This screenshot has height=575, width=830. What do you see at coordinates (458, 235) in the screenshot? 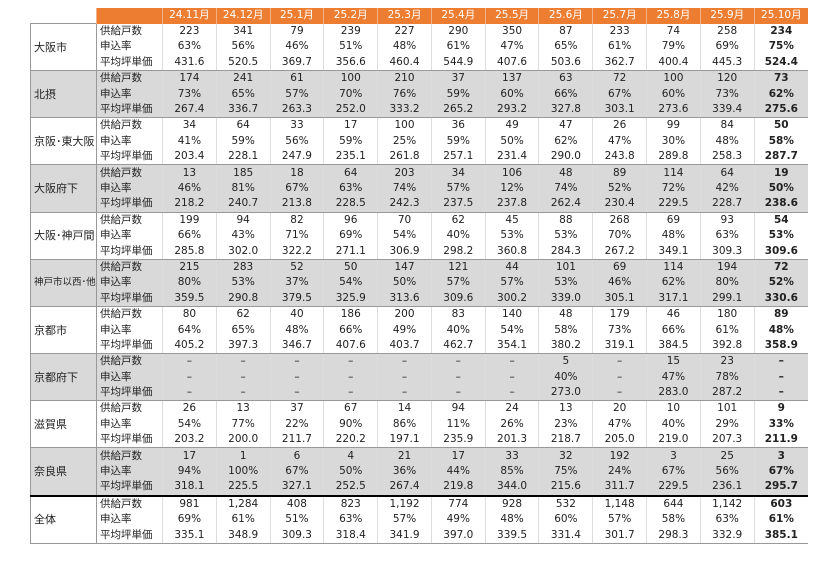
I see `cell-value: 40%` at bounding box center [458, 235].